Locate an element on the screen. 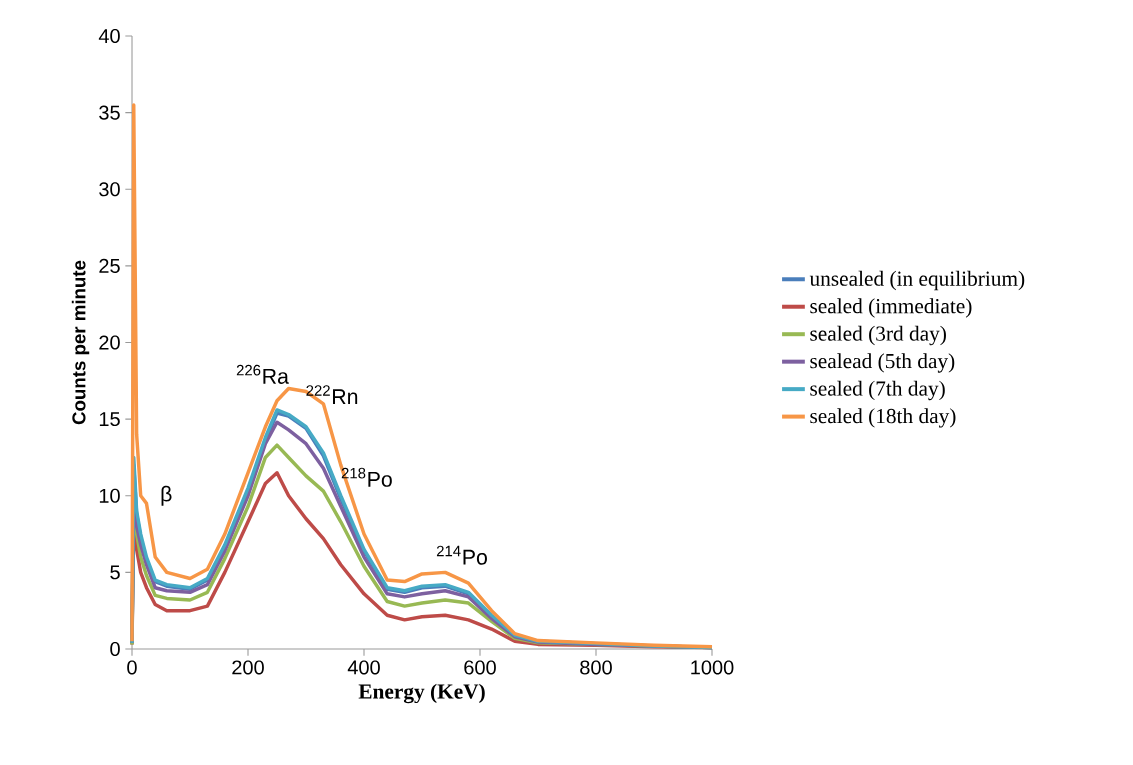 The image size is (1133, 765). y-axis-title: Counts per minute is located at coordinates (80, 342).